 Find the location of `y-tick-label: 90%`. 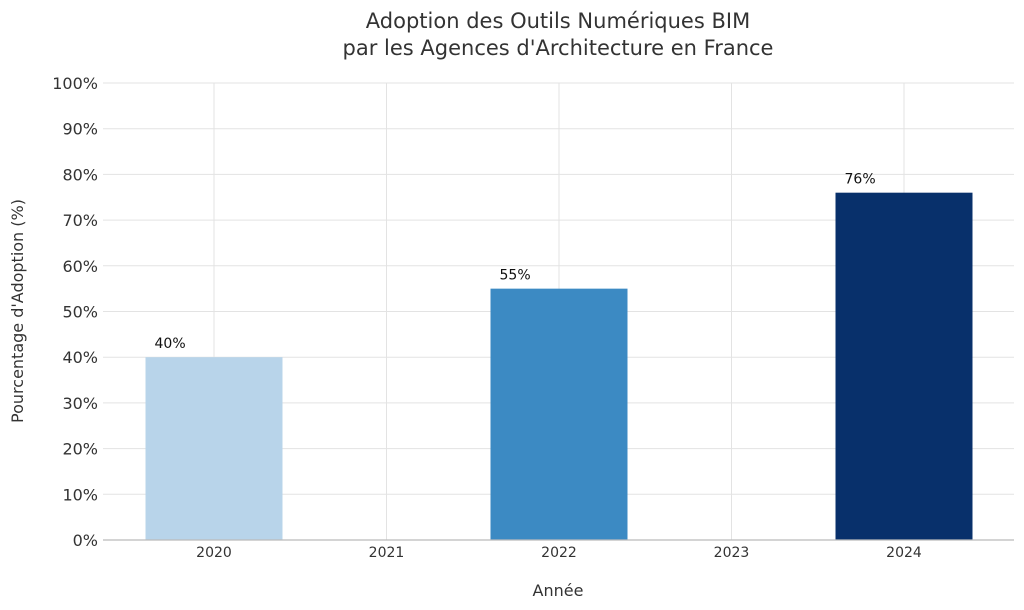

y-tick-label: 90% is located at coordinates (80, 129).